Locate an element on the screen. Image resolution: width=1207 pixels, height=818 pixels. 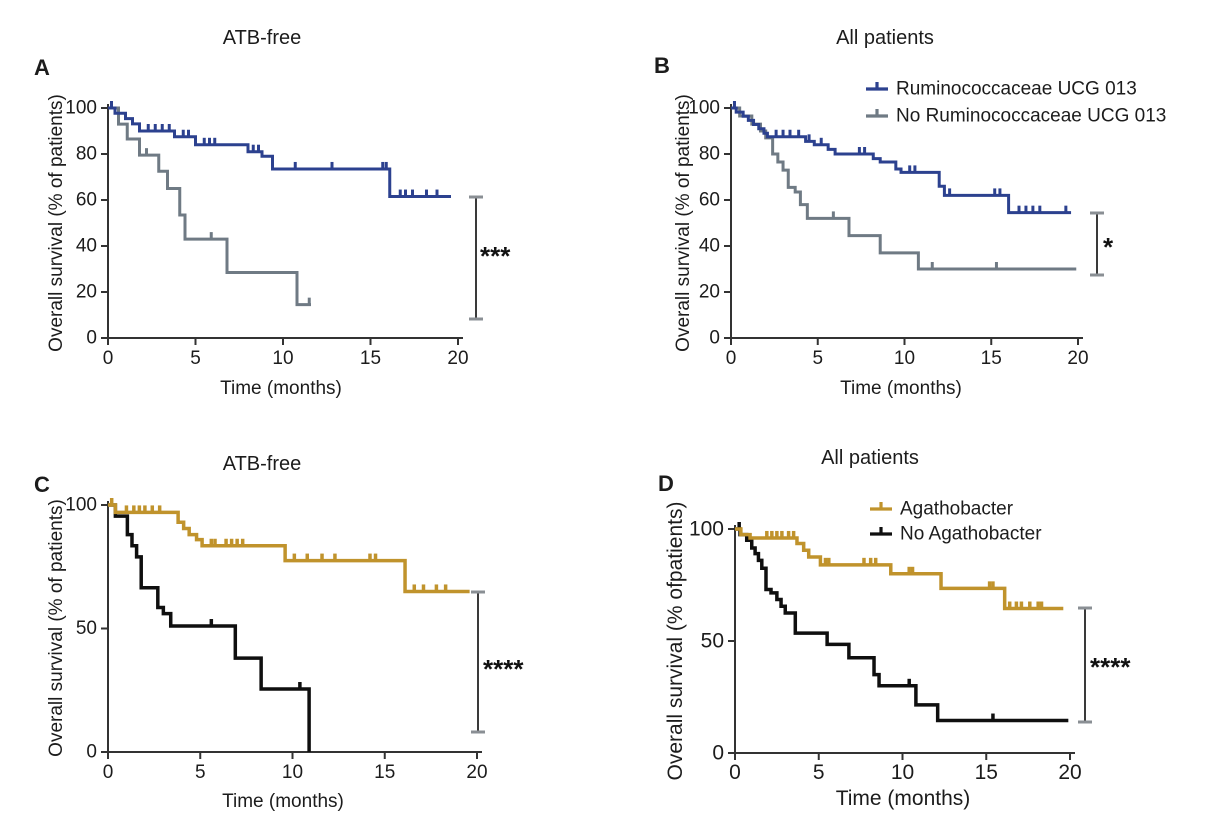
legend-label: Agathobacter is located at coordinates (957, 509).